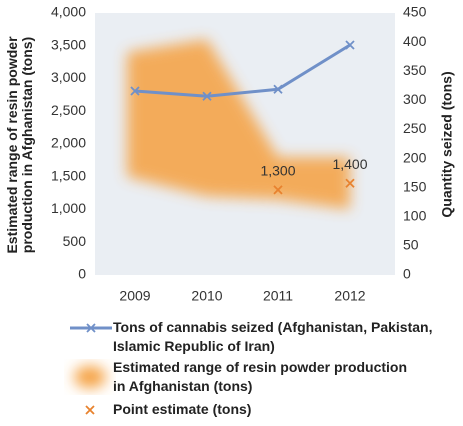 This screenshot has width=463, height=426. What do you see at coordinates (68, 110) in the screenshot?
I see `y-tick-label: 2,500` at bounding box center [68, 110].